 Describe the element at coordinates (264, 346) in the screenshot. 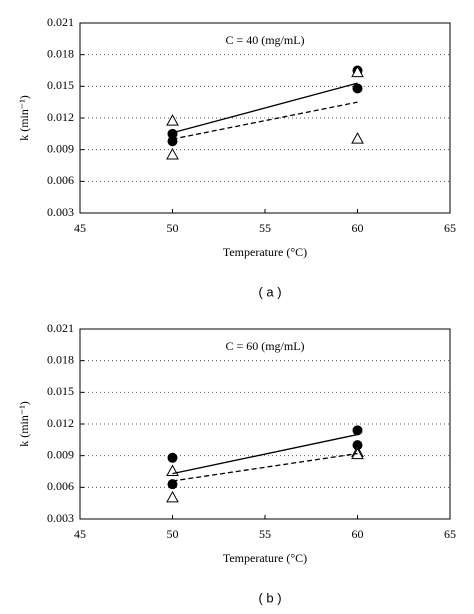

I see `annotation: C = 60 (mg/mL)` at that location.